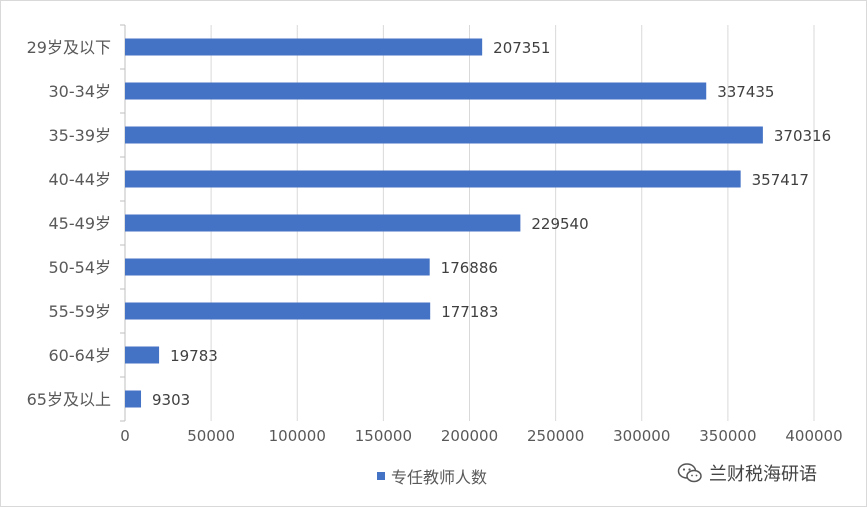 The height and width of the screenshot is (507, 867). What do you see at coordinates (745, 92) in the screenshot?
I see `data-label: 337435` at bounding box center [745, 92].